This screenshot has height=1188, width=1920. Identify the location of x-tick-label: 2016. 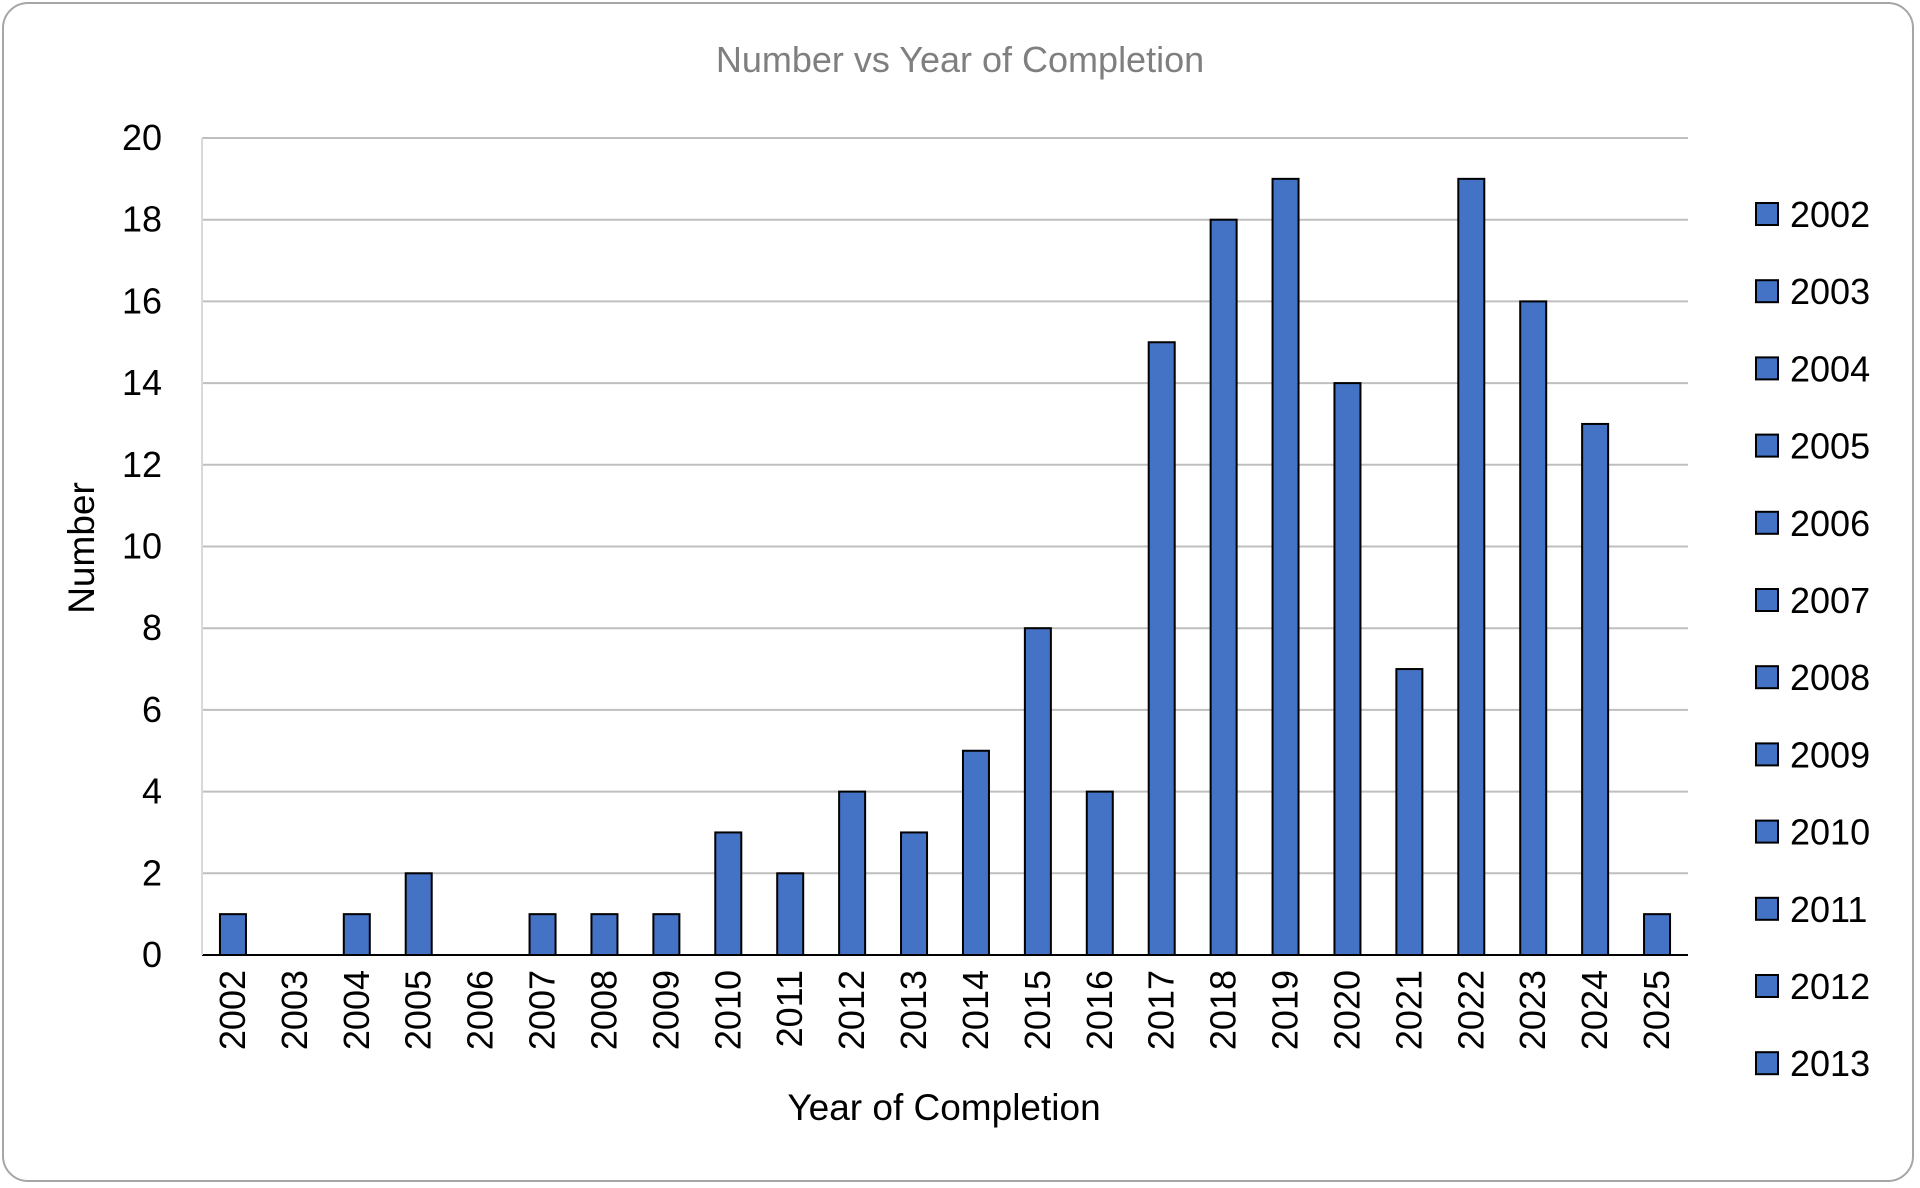
(1099, 1010).